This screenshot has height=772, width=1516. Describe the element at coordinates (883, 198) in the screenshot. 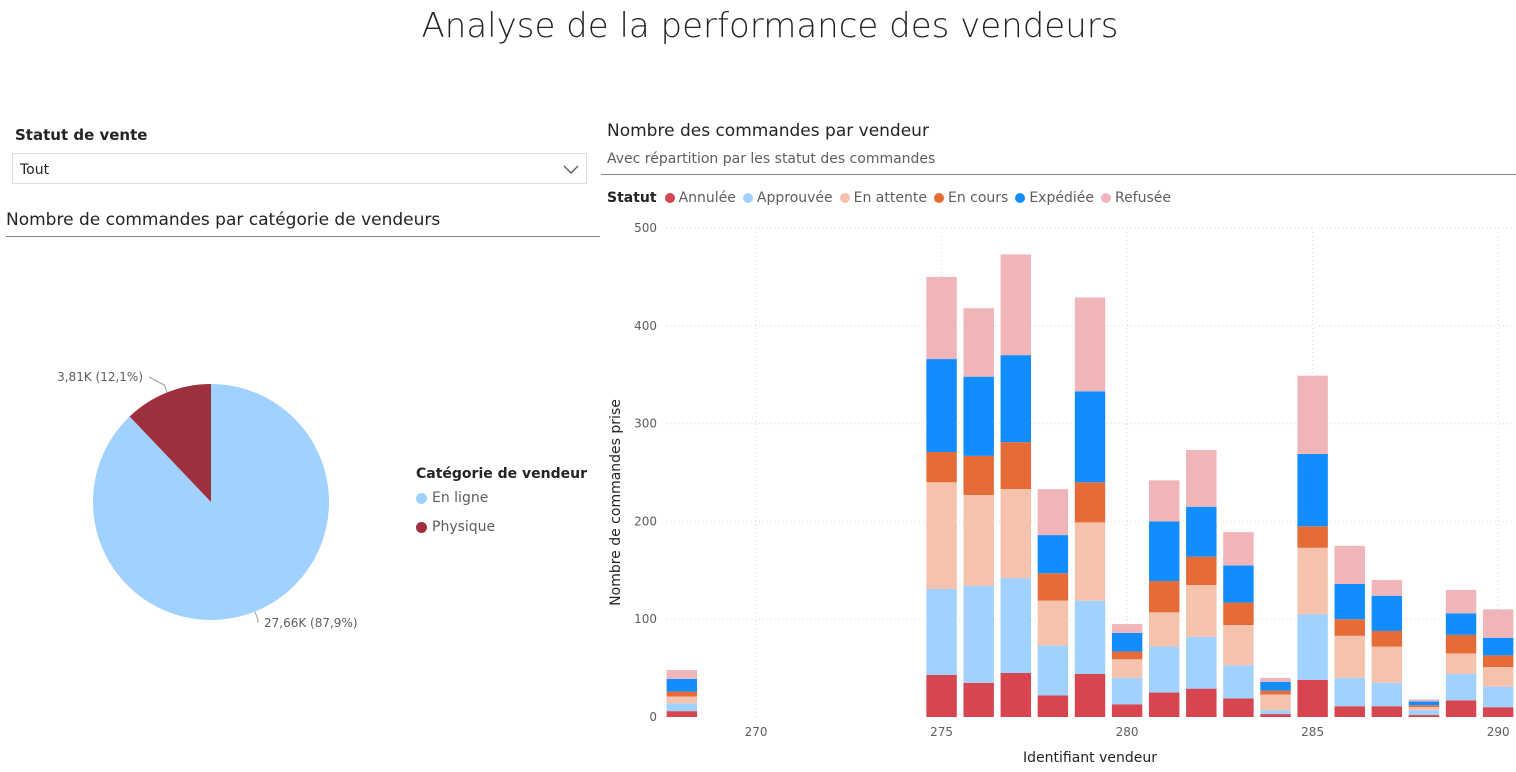

I see `legend-item-en-attente: En attente` at that location.